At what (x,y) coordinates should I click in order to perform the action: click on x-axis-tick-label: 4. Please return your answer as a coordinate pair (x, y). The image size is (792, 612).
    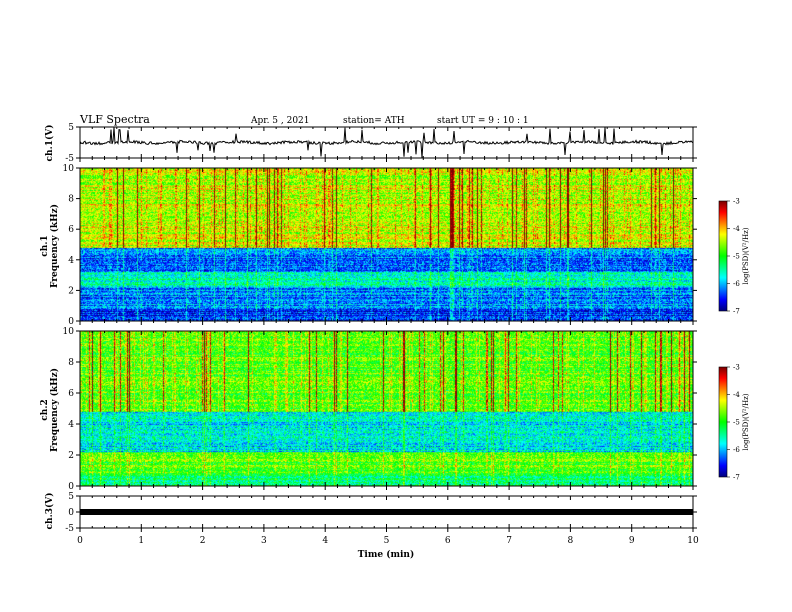
    Looking at the image, I should click on (325, 541).